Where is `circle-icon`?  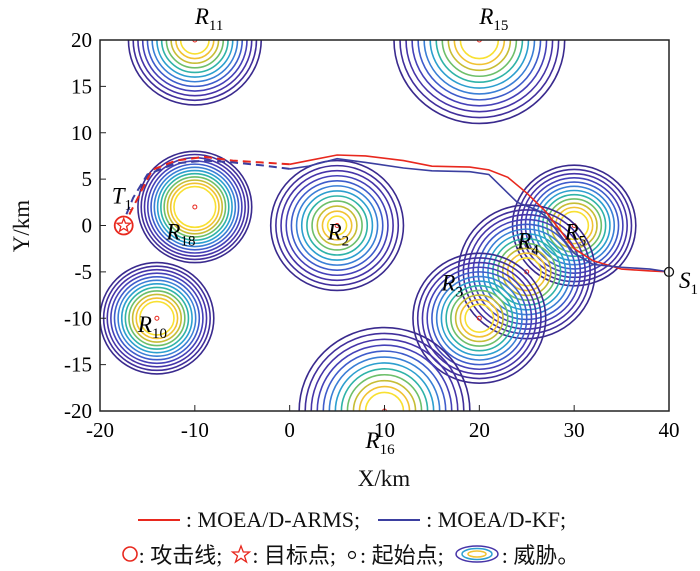
circle-icon is located at coordinates (129, 554).